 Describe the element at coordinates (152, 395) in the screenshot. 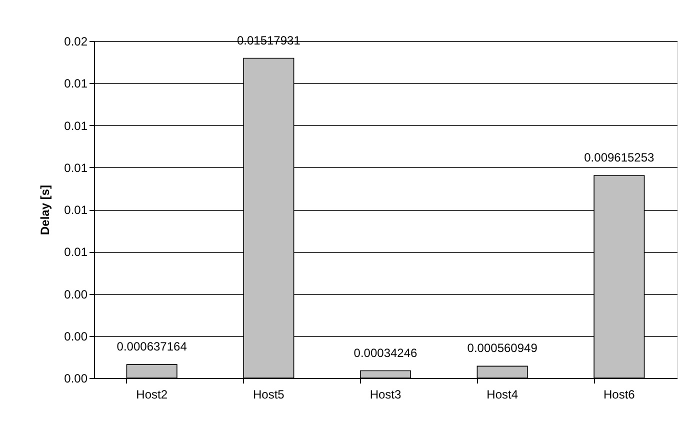

I see `x-tick-label: Host2` at that location.